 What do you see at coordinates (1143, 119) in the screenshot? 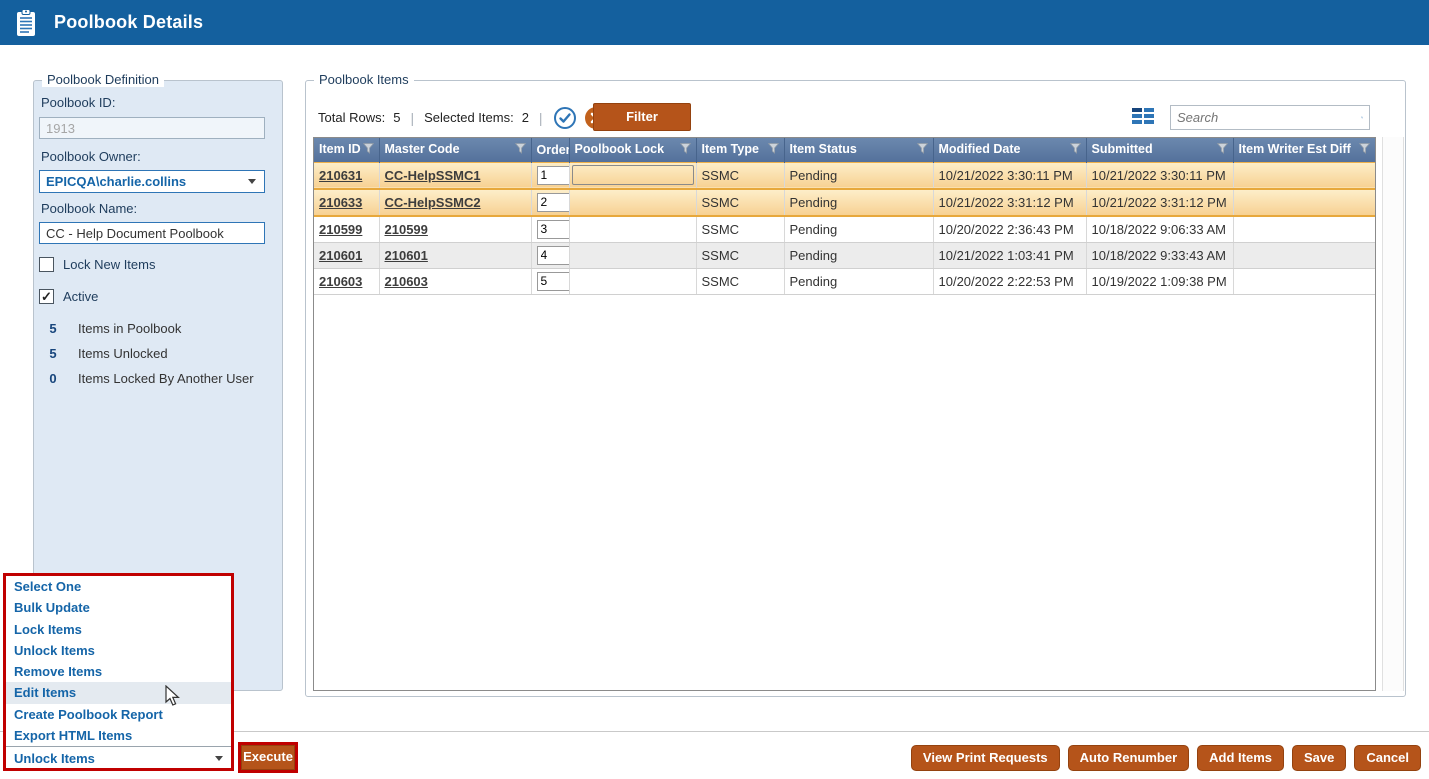
I see `column-chooser-icon` at bounding box center [1143, 119].